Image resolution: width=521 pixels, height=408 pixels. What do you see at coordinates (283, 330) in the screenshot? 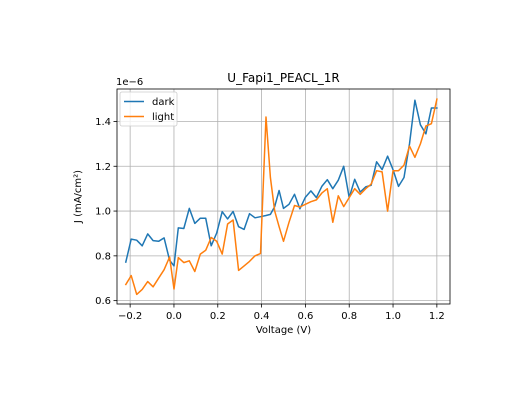
I see `x-axis-label: Voltage (V)` at bounding box center [283, 330].